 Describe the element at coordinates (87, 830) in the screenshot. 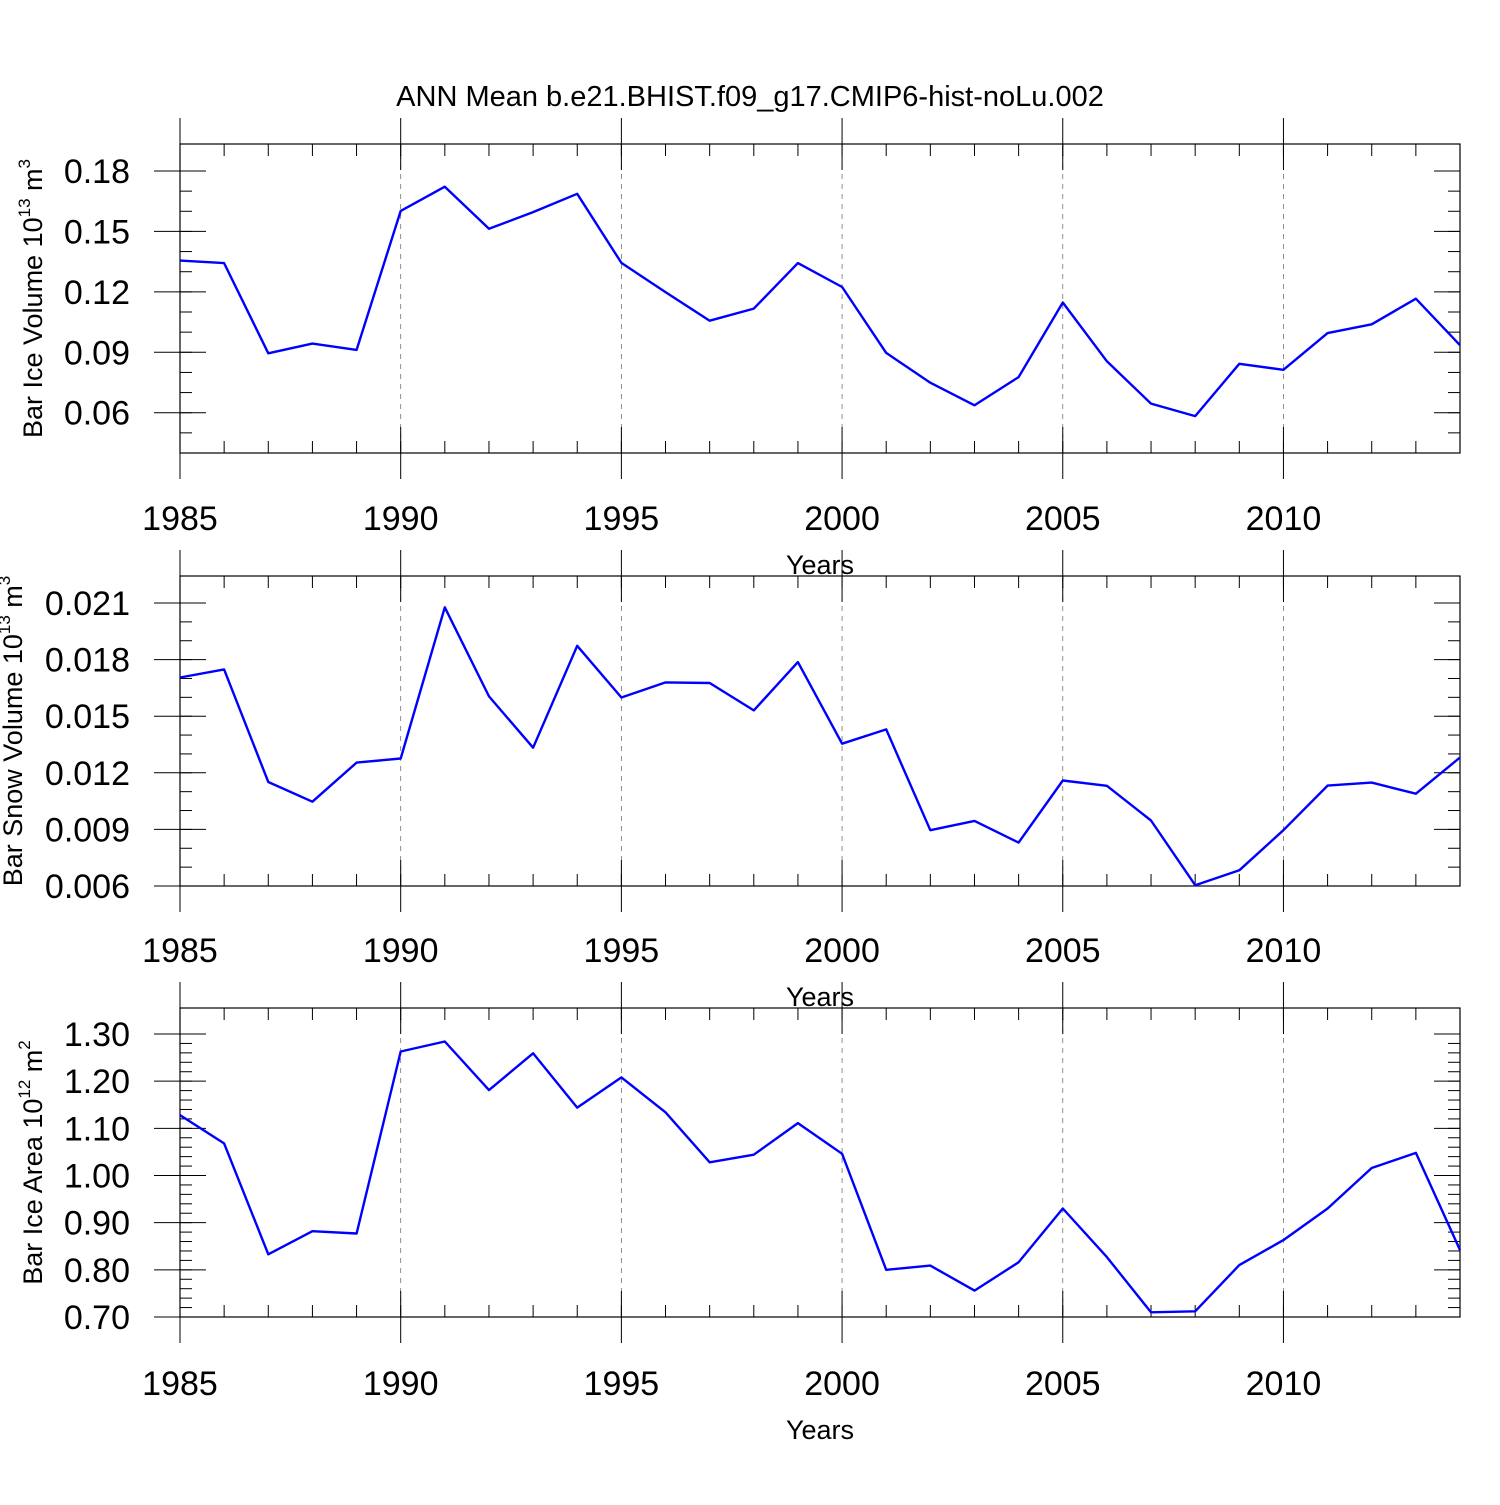

I see `y-tick-label: 0.009` at that location.